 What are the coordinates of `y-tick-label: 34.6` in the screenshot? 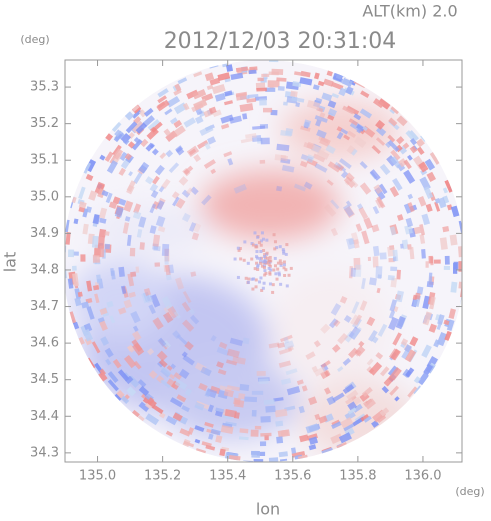 It's located at (44, 343).